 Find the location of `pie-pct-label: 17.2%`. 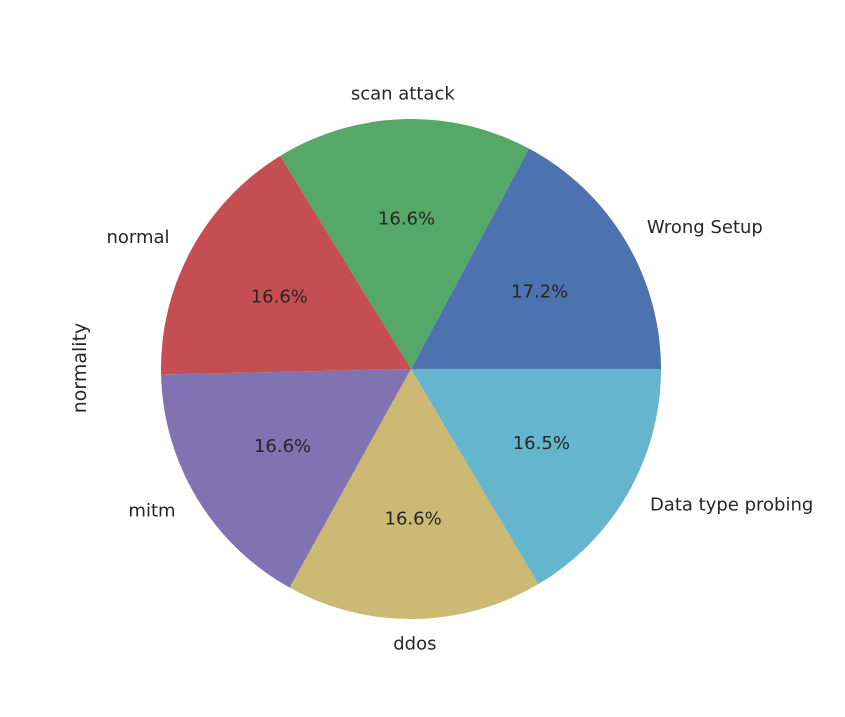

pie-pct-label: 17.2% is located at coordinates (539, 291).